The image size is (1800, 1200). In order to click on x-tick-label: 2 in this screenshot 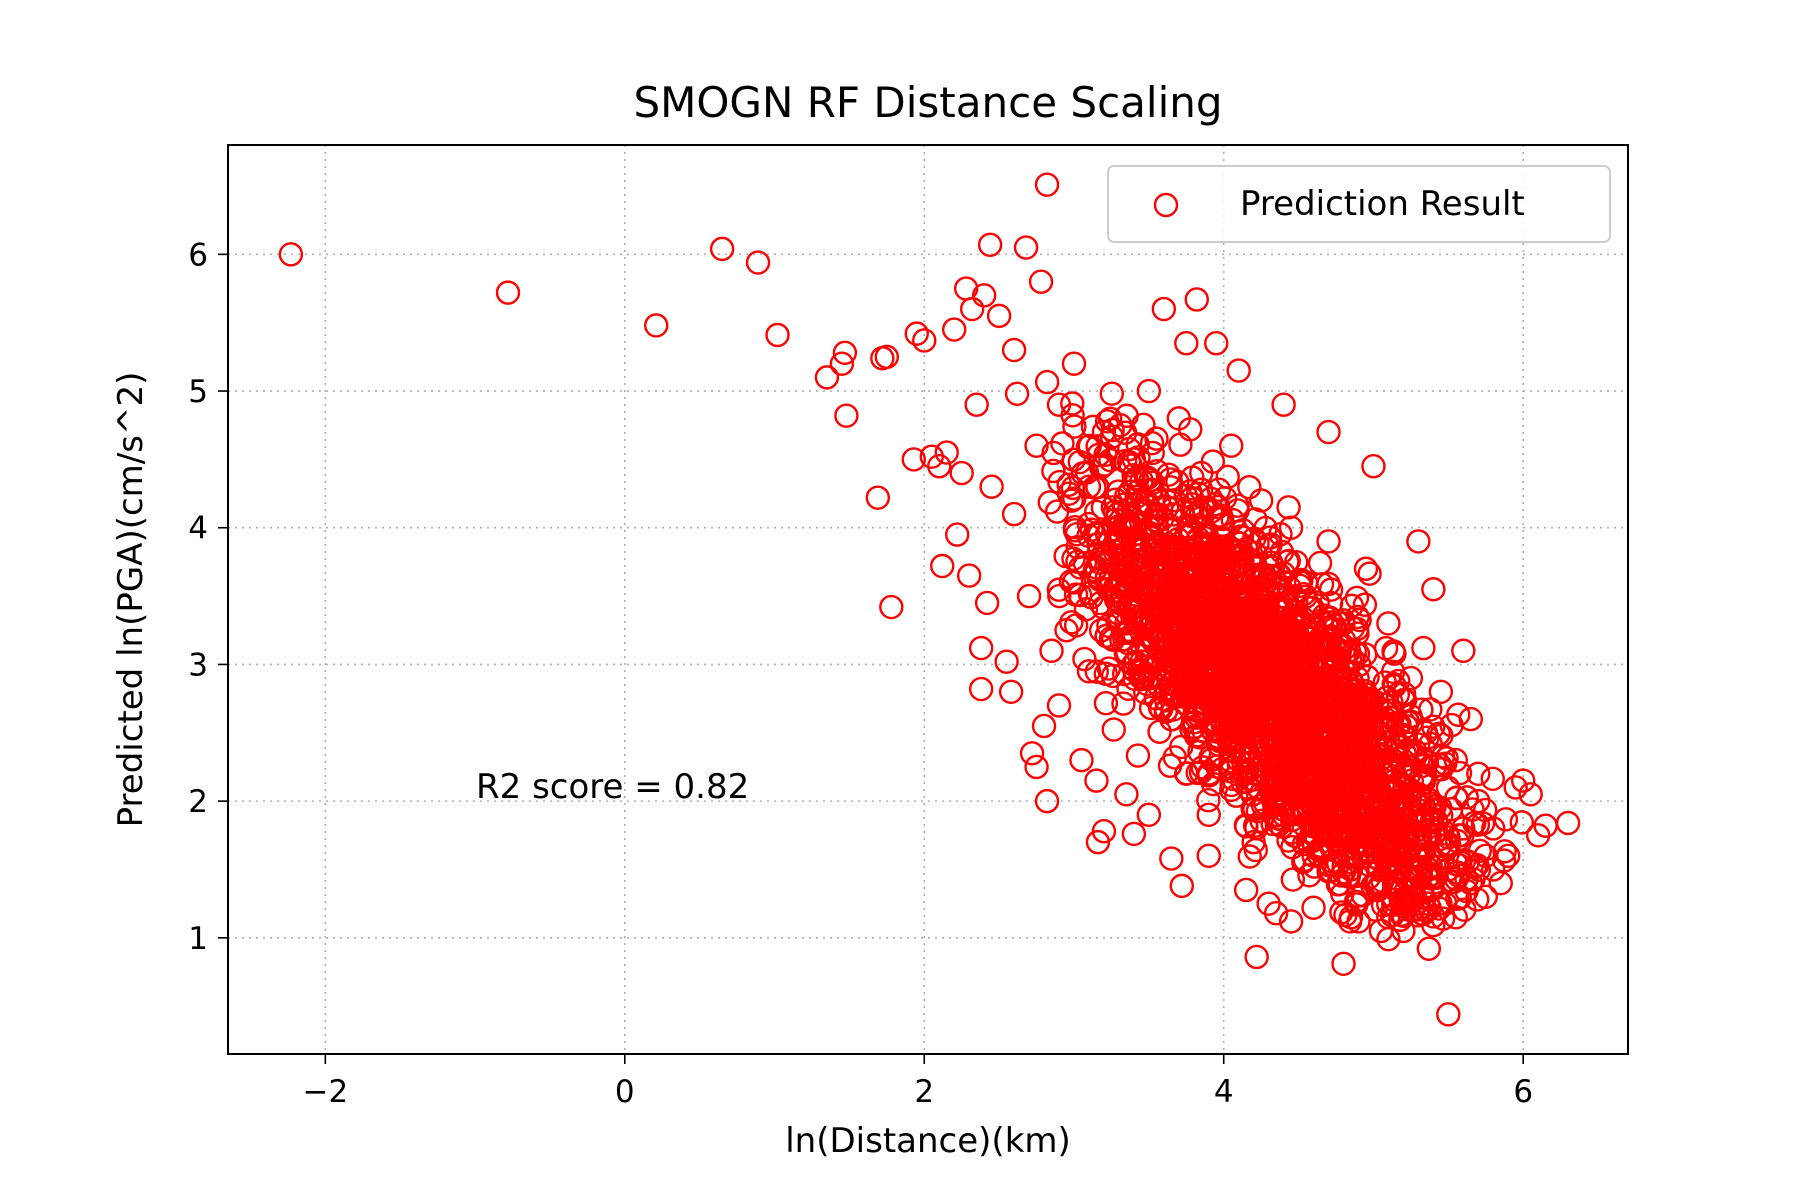, I will do `click(924, 1092)`.